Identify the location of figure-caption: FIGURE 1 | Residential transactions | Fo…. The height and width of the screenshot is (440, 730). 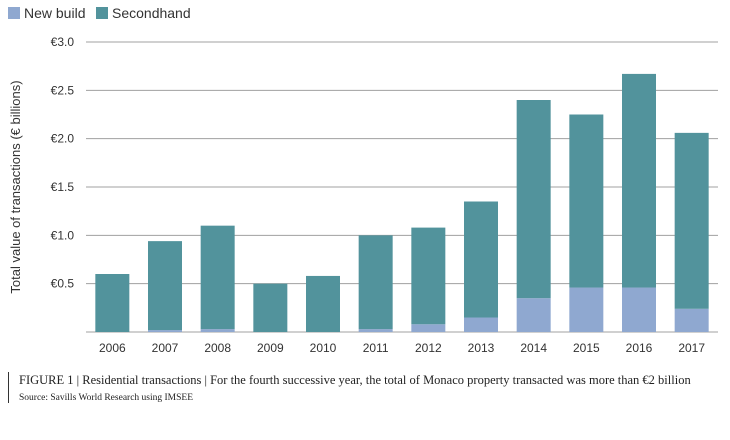
(355, 380).